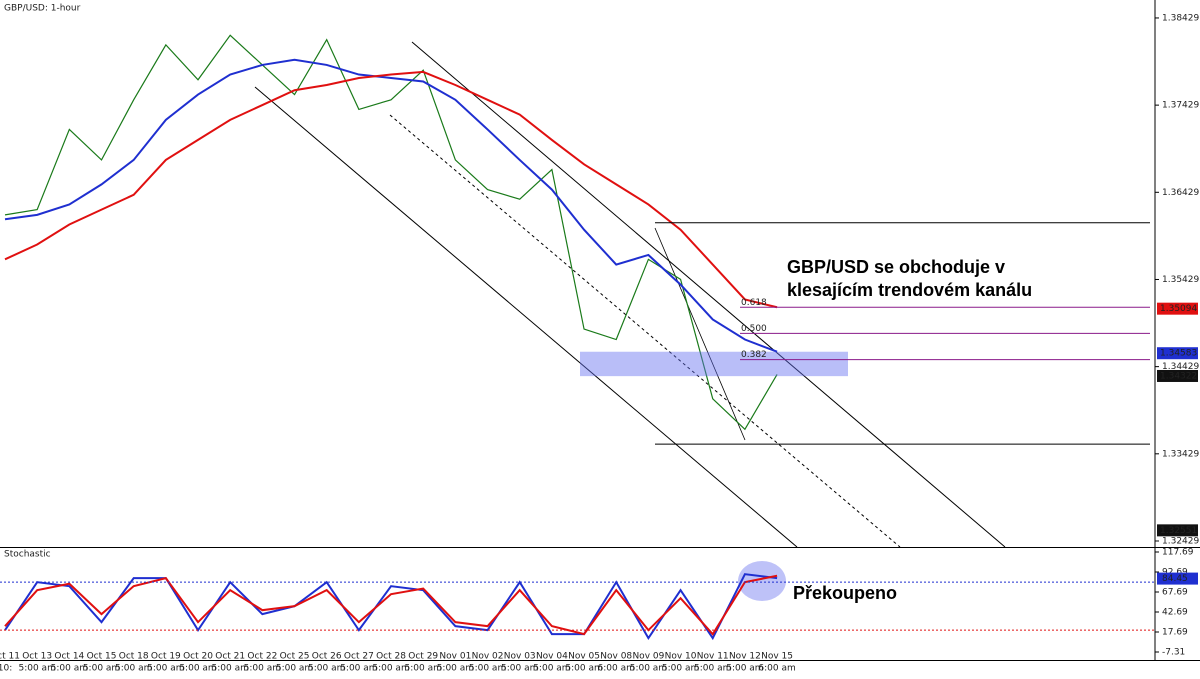  What do you see at coordinates (713, 657) in the screenshot?
I see `x-tick-label: Nov 11` at bounding box center [713, 657].